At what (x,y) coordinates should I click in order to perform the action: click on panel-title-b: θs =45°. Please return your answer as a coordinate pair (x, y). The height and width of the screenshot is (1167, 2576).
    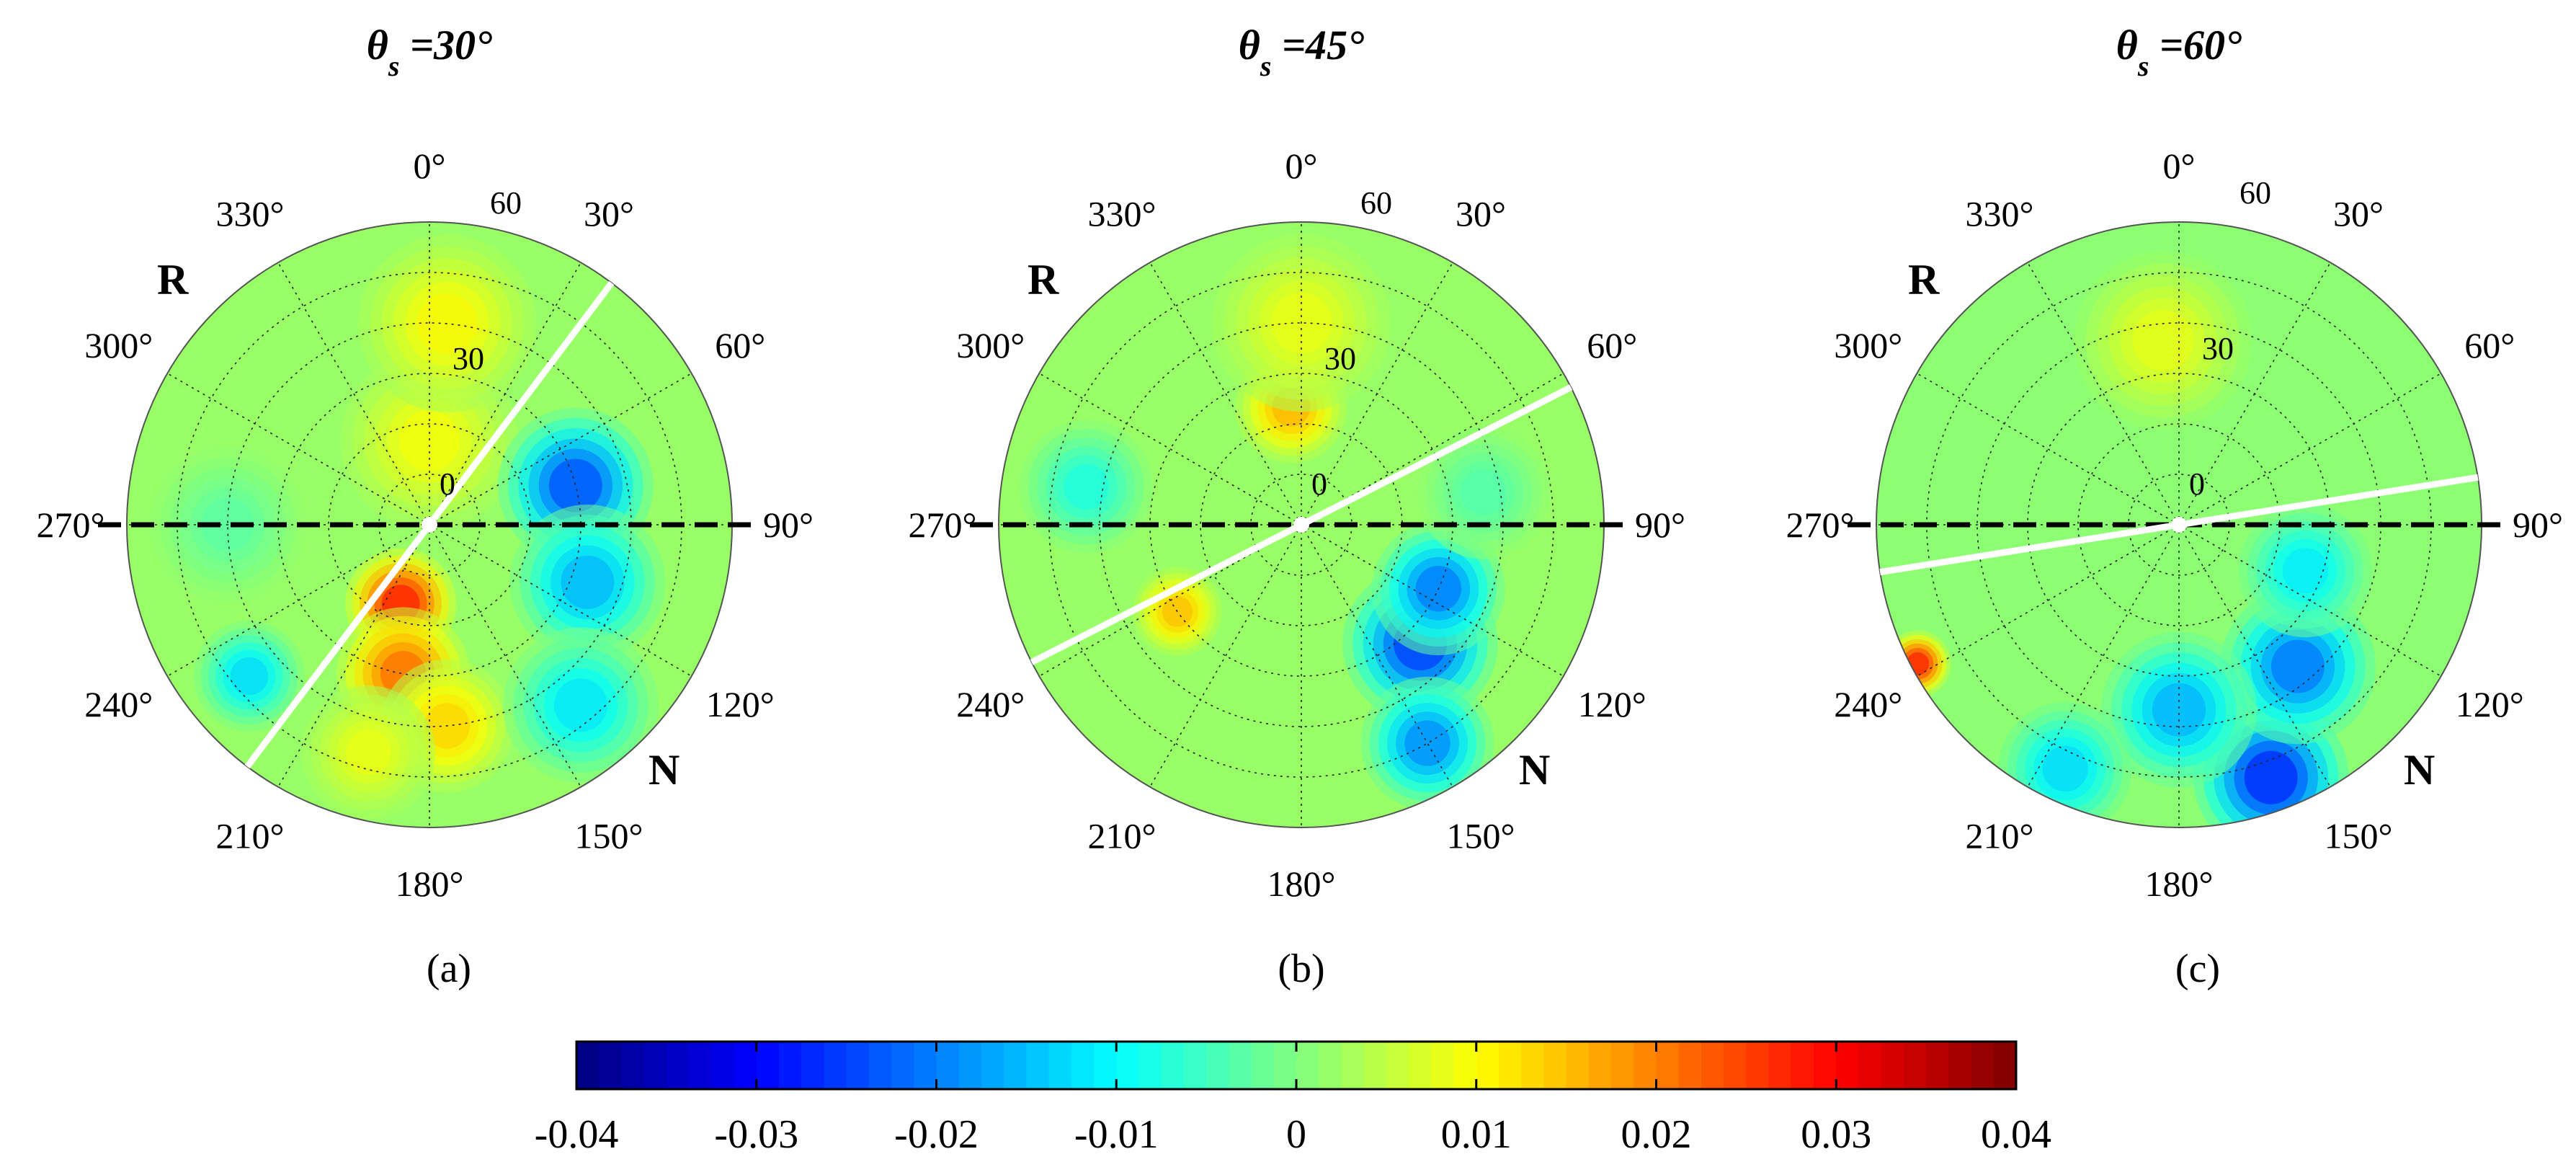
    Looking at the image, I should click on (1301, 52).